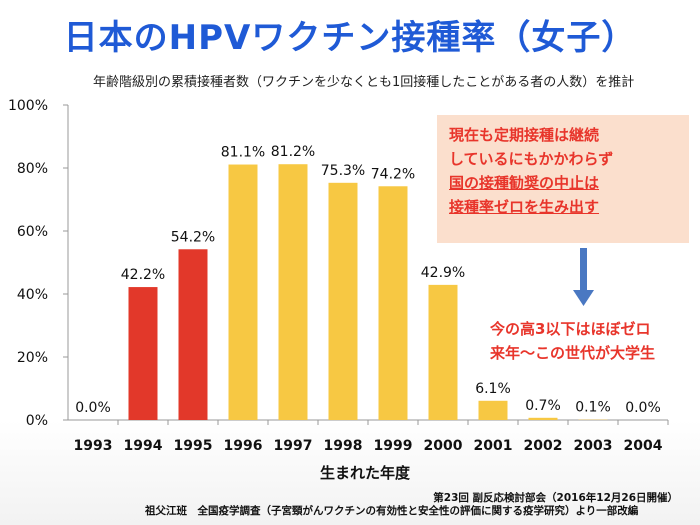 Image resolution: width=700 pixels, height=525 pixels. What do you see at coordinates (524, 207) in the screenshot?
I see `callout-line-4: 接種率ゼロを生み出す` at bounding box center [524, 207].